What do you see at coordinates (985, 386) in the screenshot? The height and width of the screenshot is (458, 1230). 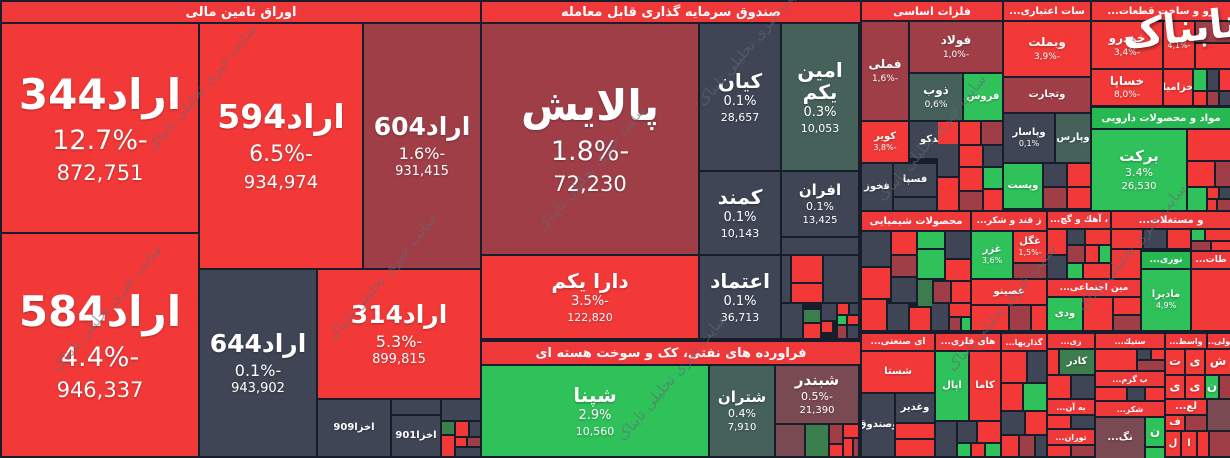 I see `tile-کاما: کاما` at bounding box center [985, 386].